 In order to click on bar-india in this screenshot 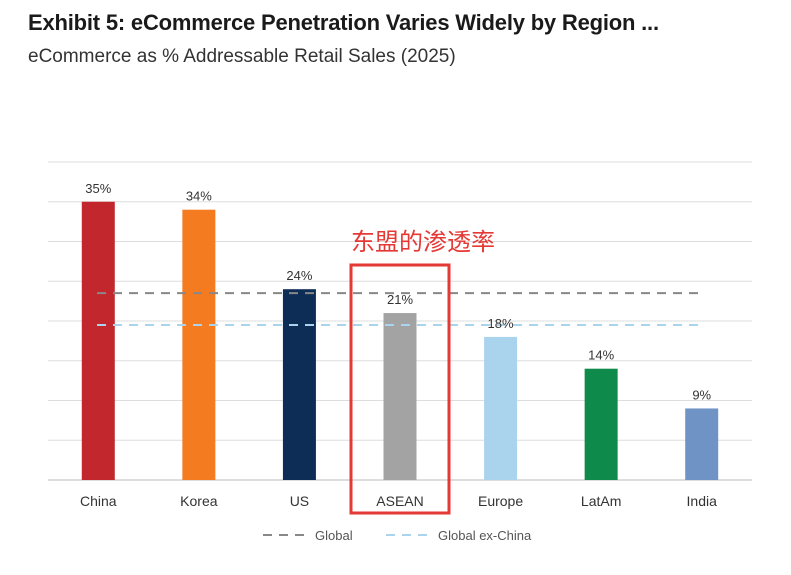, I will do `click(702, 444)`.